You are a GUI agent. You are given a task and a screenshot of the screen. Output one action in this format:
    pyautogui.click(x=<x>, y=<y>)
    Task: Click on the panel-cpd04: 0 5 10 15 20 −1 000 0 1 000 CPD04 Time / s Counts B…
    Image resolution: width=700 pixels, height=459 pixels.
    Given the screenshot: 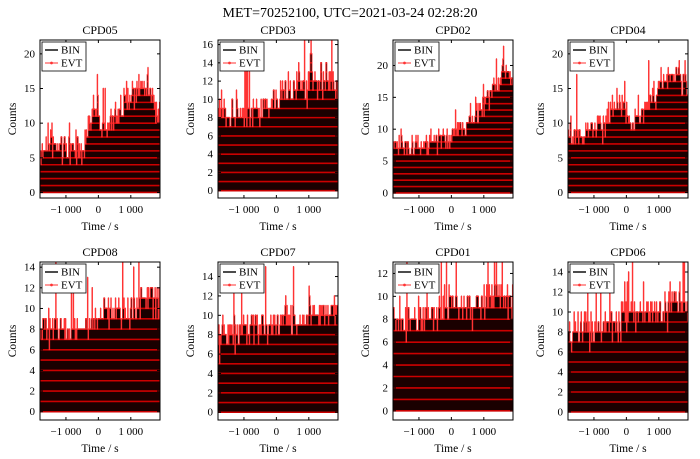 What is the action you would take?
    pyautogui.click(x=612, y=128)
    